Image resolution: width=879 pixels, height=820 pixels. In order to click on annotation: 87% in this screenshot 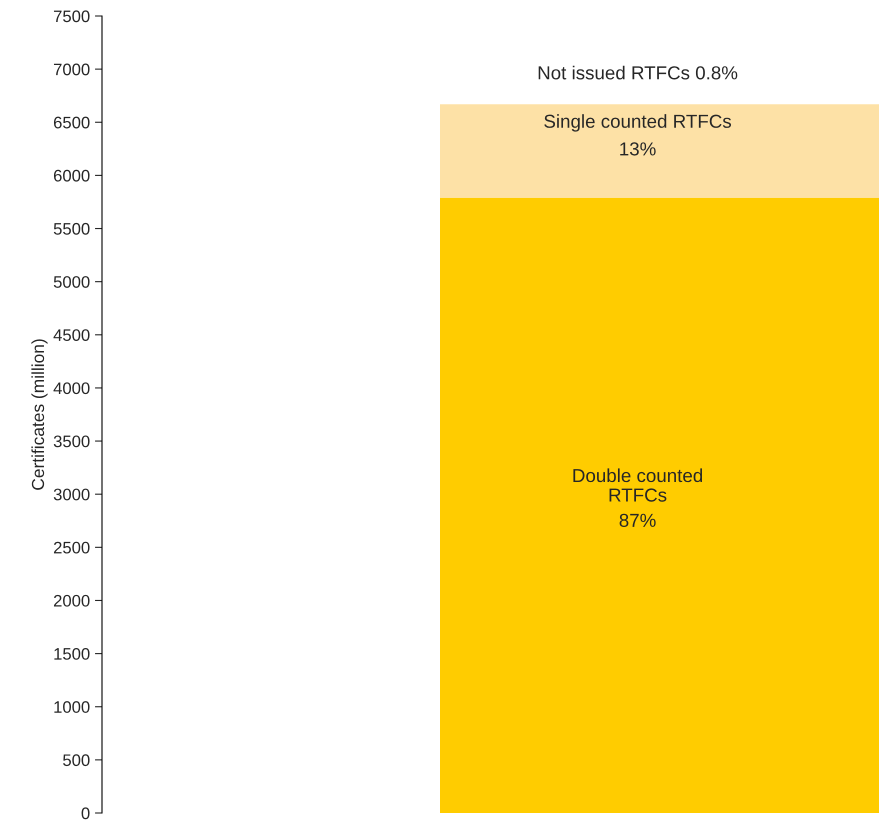, I will do `click(638, 520)`.